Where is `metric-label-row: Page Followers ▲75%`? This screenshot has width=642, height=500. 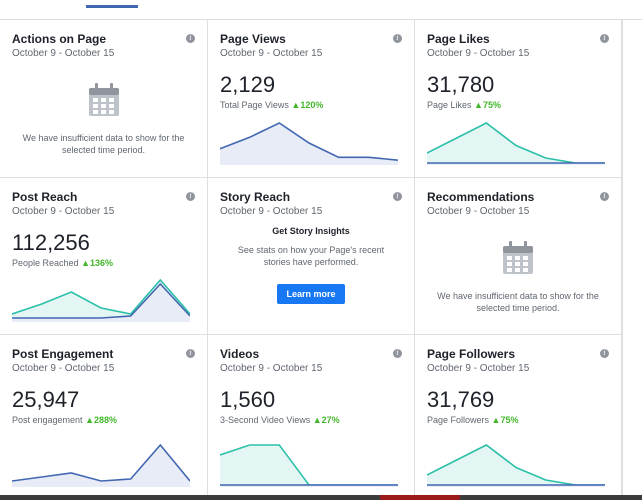
metric-label-row: Page Followers ▲75% is located at coordinates (472, 420).